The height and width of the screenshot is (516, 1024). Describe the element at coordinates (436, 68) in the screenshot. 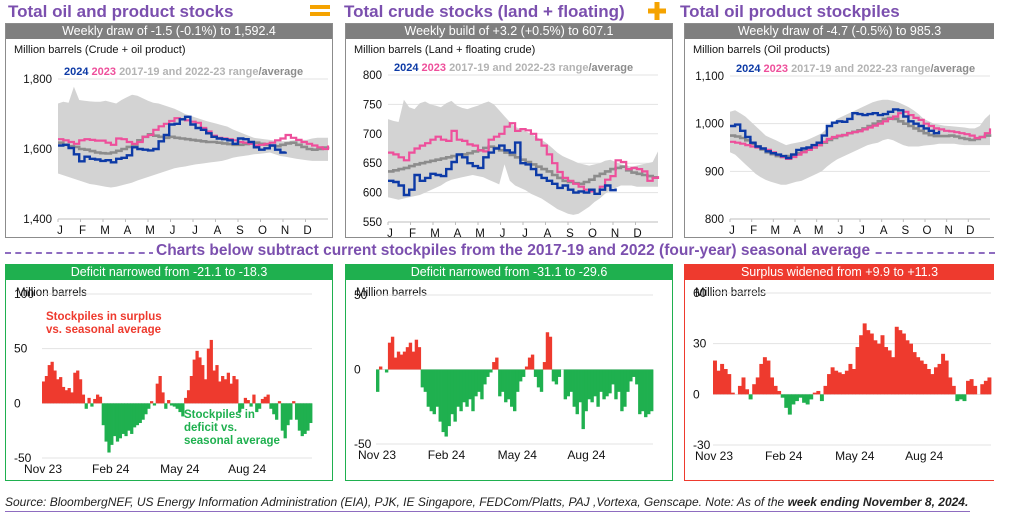

I see `legend-2023: 2023` at that location.